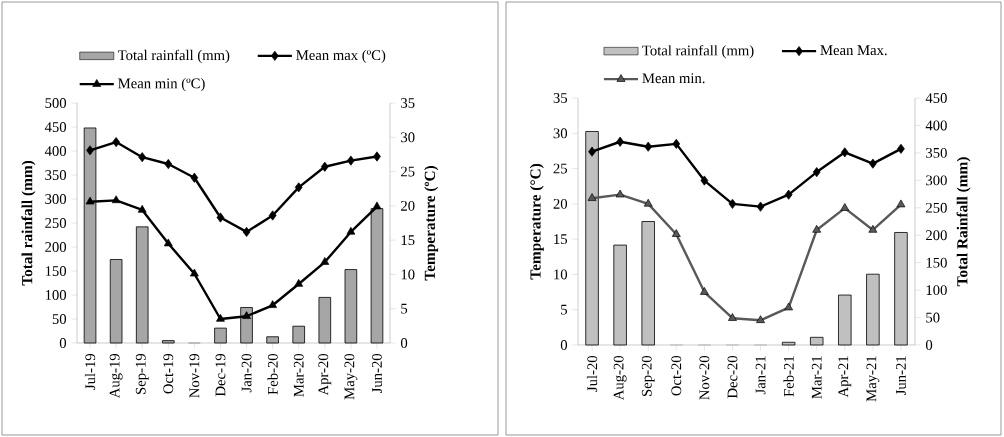 This screenshot has height=437, width=1004. Describe the element at coordinates (873, 379) in the screenshot. I see `x-tick-label: May-21` at that location.